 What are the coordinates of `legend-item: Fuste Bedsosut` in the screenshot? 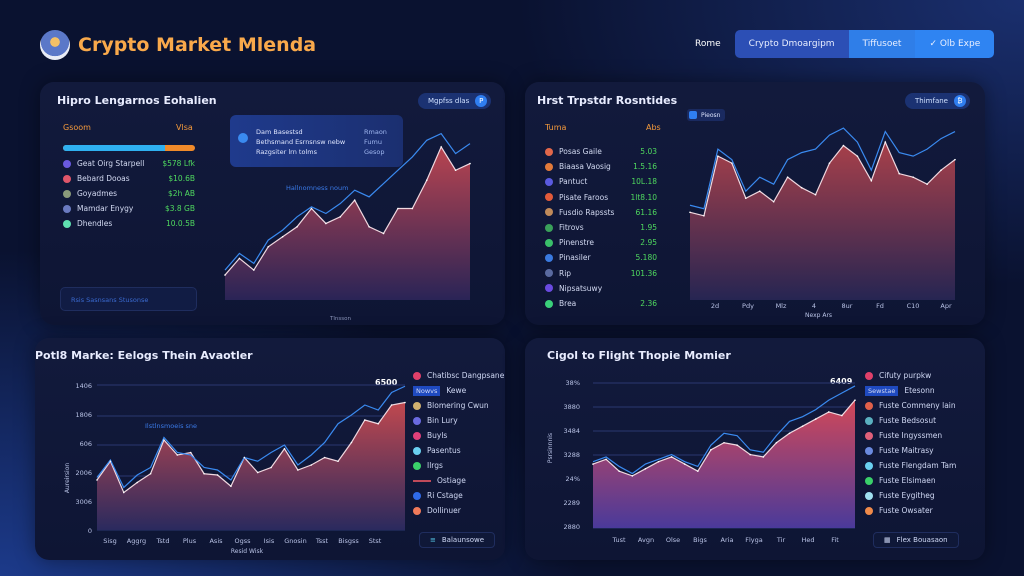 It's located at (910, 420).